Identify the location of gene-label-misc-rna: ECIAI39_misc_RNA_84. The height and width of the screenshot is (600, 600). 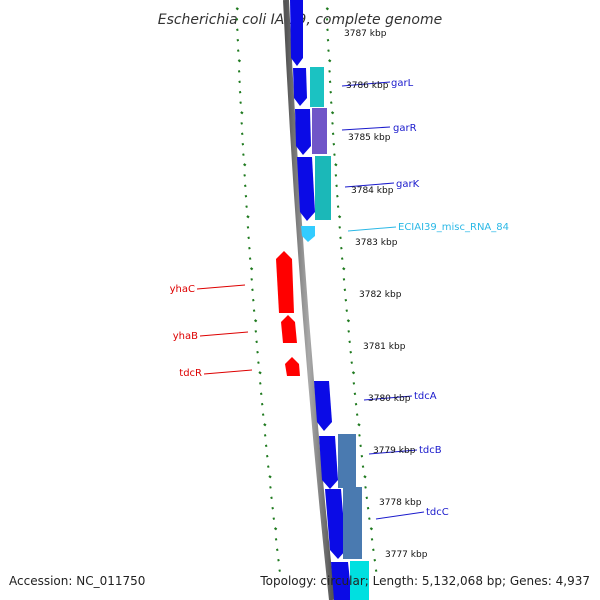
(453, 227).